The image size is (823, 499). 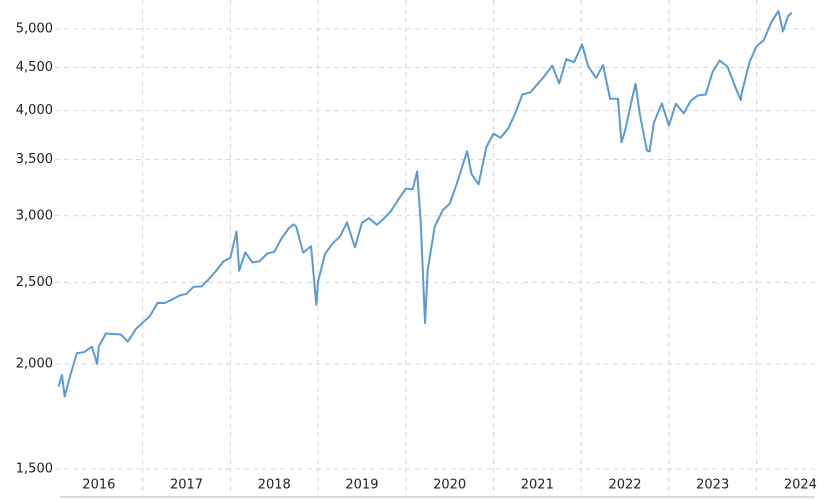 What do you see at coordinates (624, 485) in the screenshot?
I see `x-tick-label: 2022` at bounding box center [624, 485].